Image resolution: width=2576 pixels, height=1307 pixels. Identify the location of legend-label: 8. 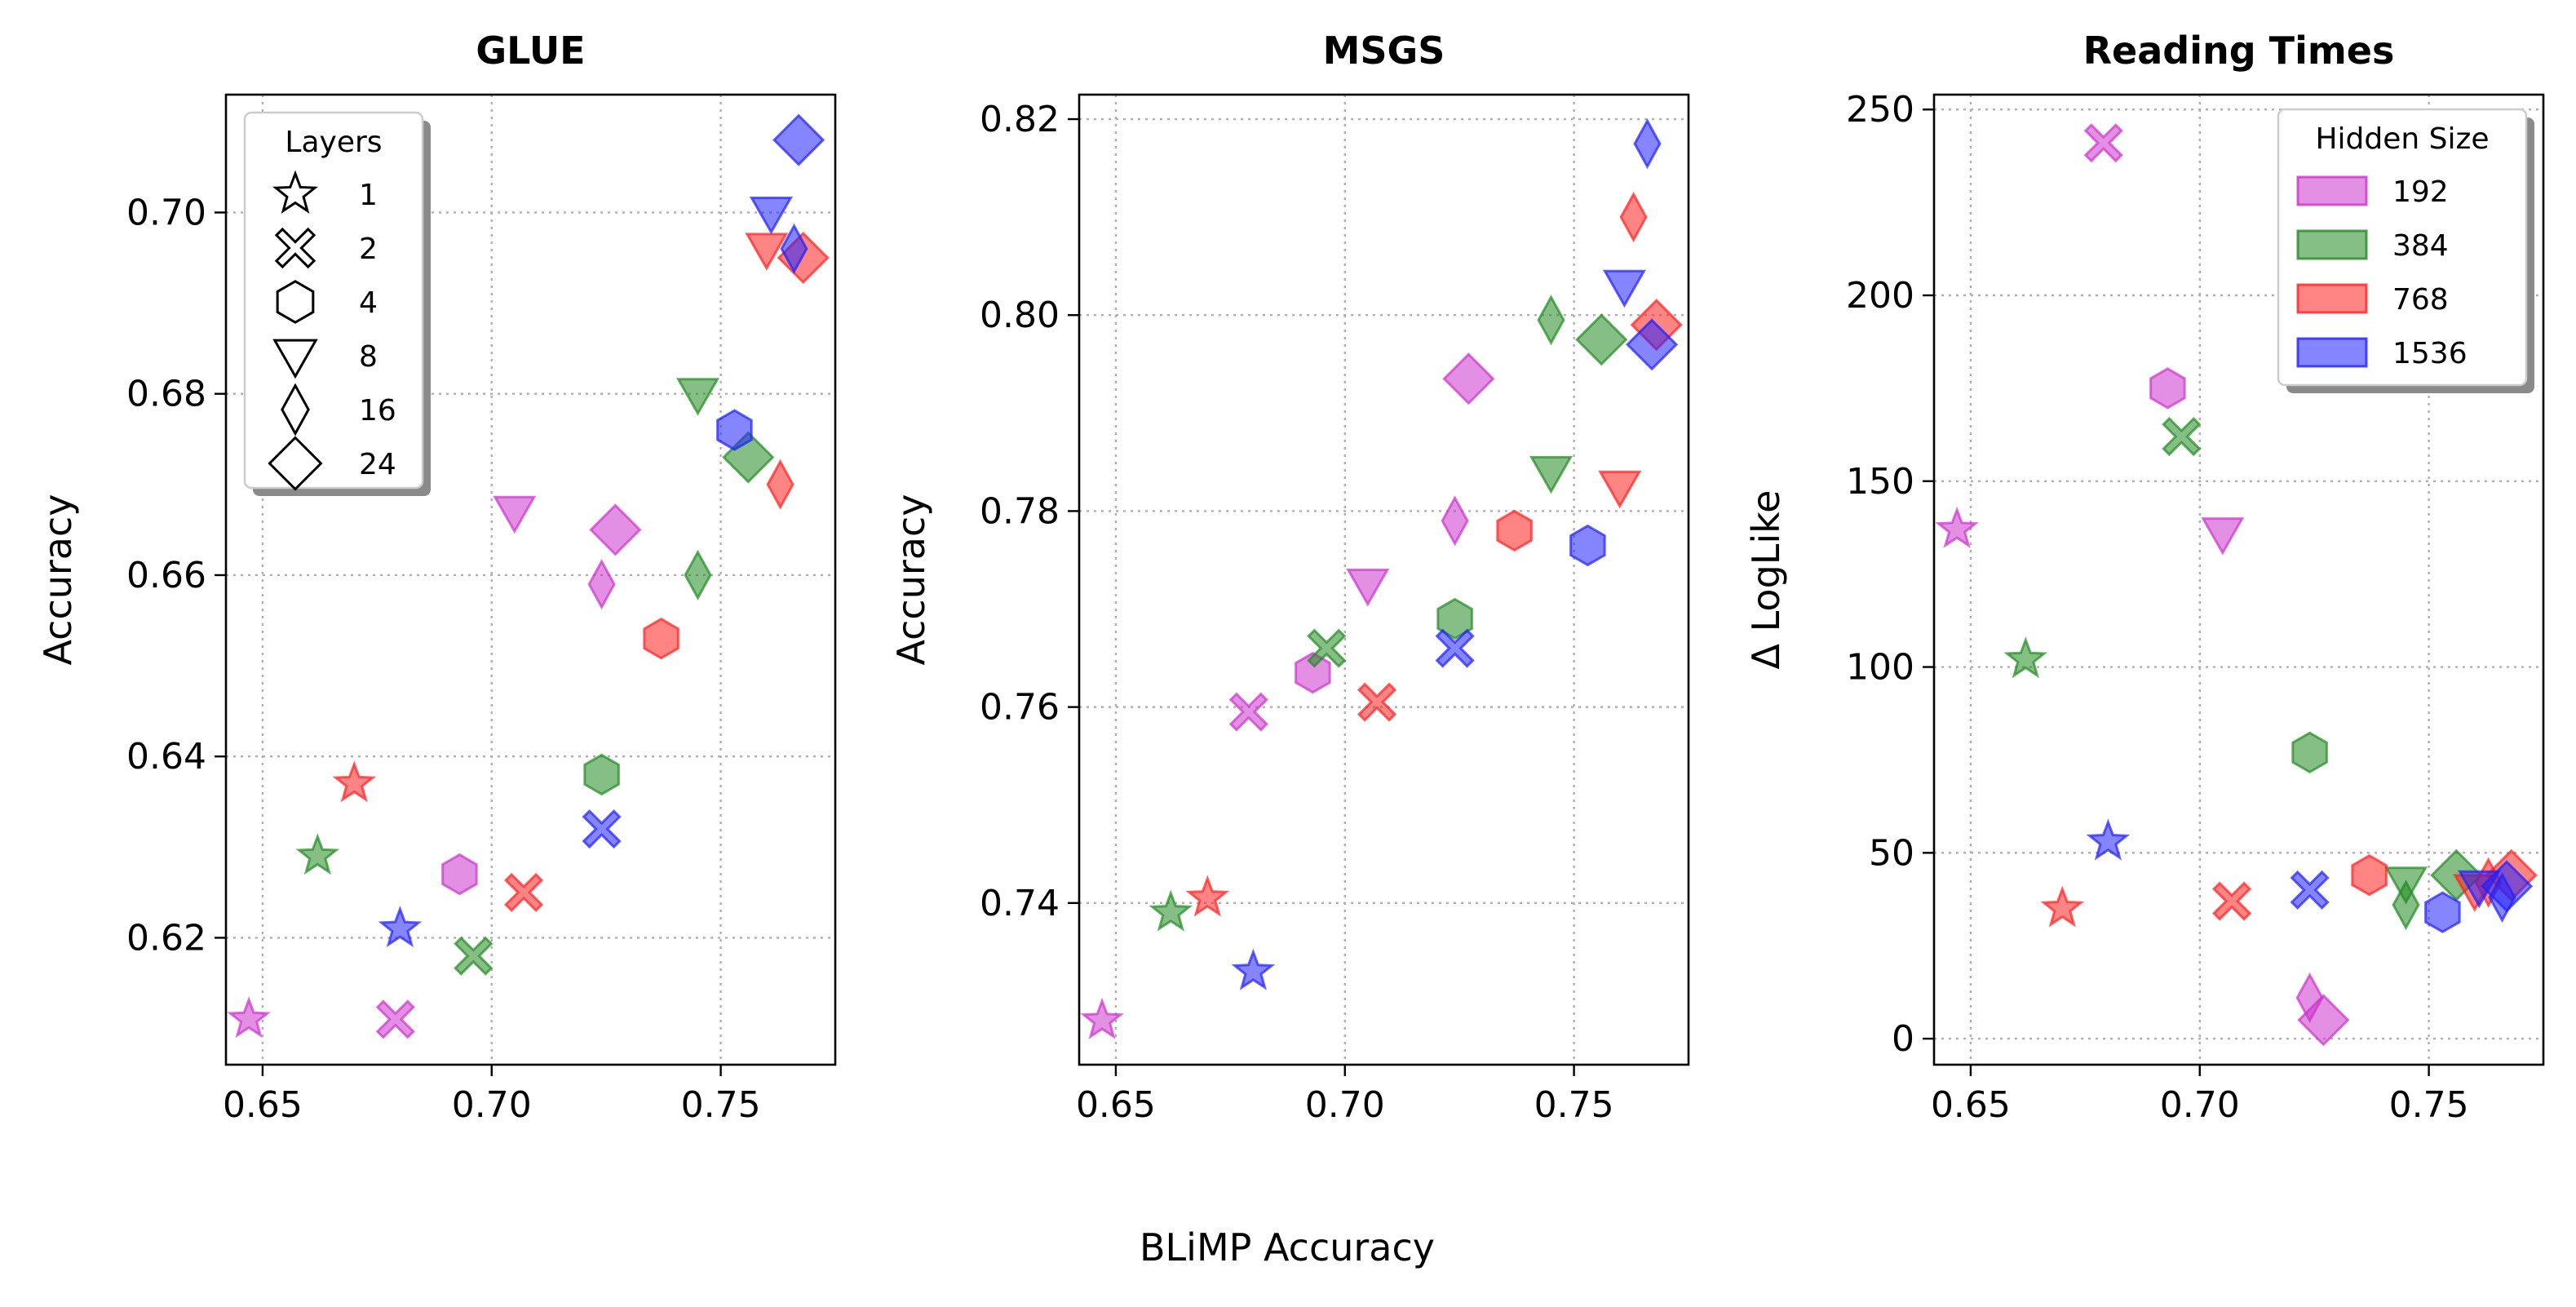
(368, 357).